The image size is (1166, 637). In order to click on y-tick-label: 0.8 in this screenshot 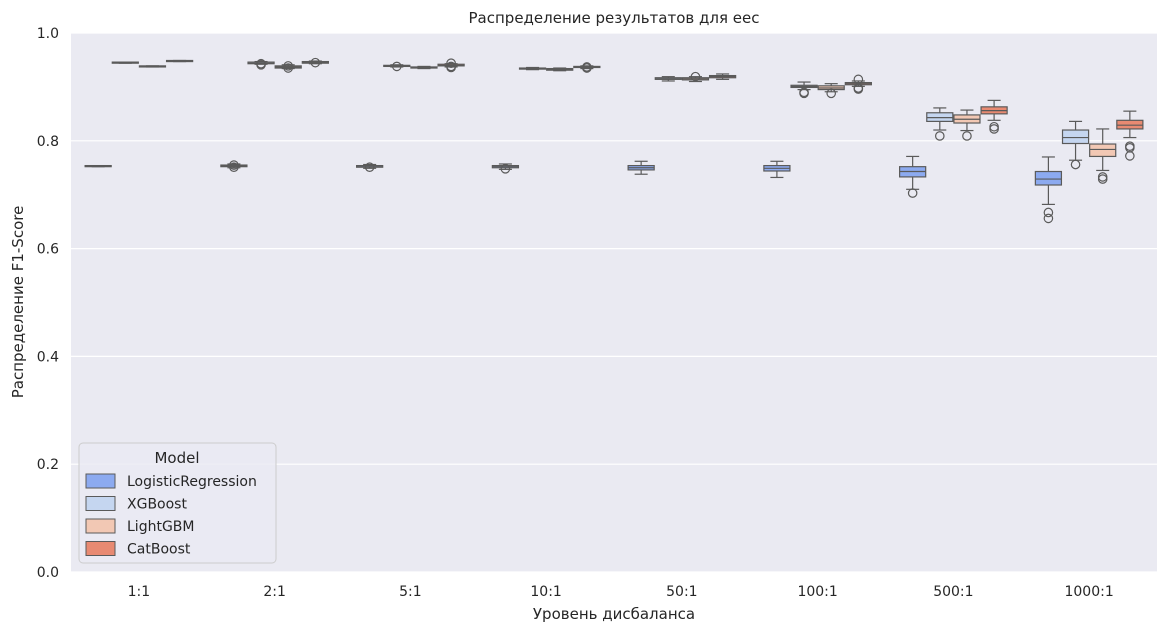, I will do `click(48, 142)`.